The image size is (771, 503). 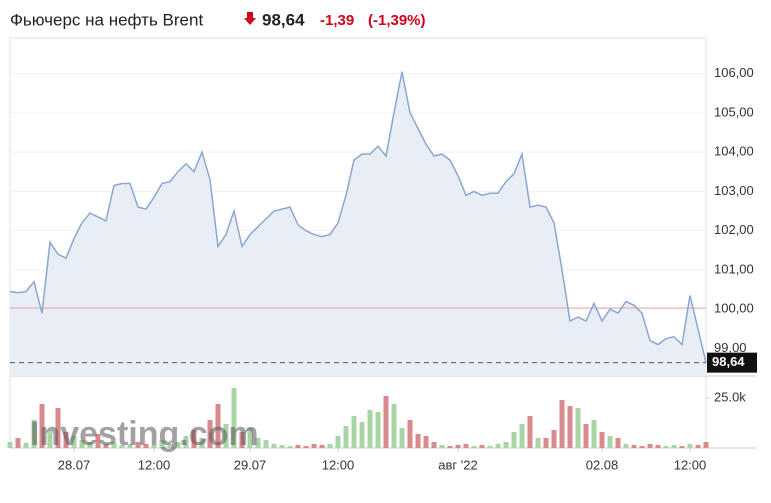 What do you see at coordinates (250, 18) in the screenshot?
I see `down-arrow` at bounding box center [250, 18].